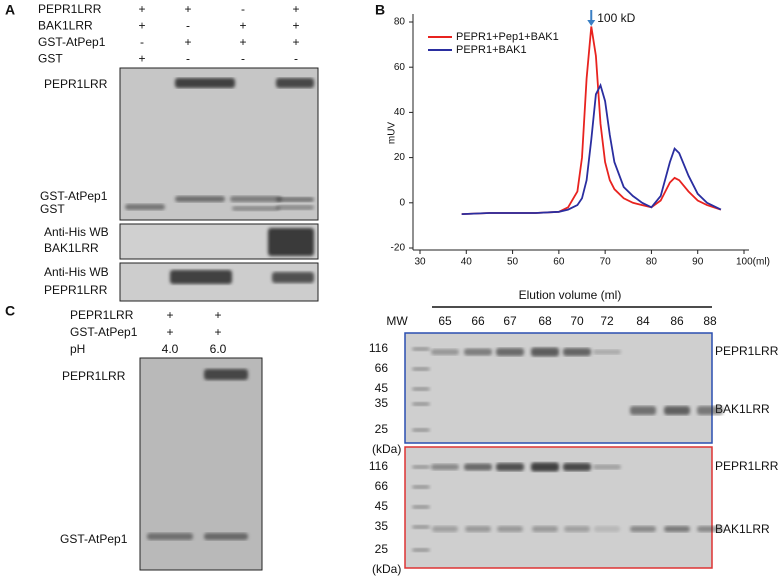 The image size is (784, 583). Describe the element at coordinates (386, 569) in the screenshot. I see `unit-label: (kDa)` at that location.